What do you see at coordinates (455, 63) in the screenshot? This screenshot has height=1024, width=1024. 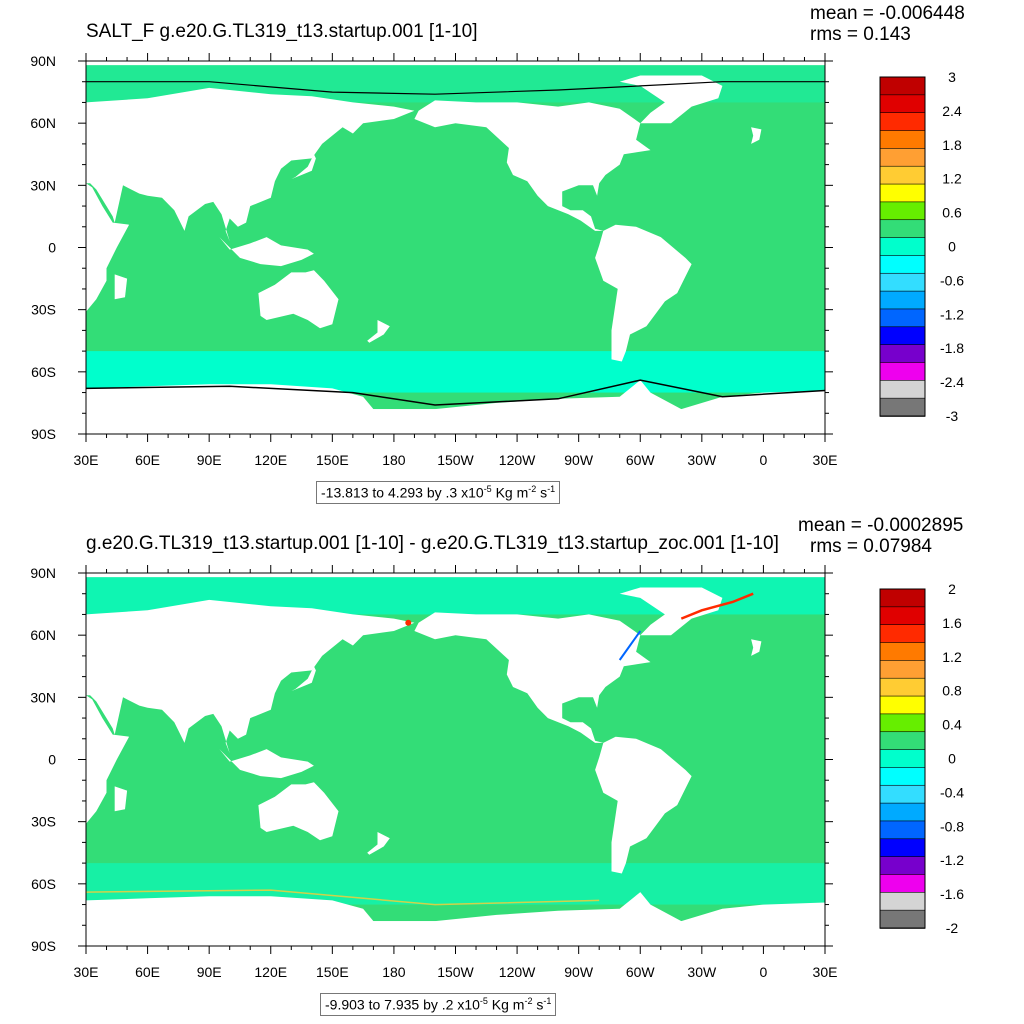 I see `north-pole-cap` at bounding box center [455, 63].